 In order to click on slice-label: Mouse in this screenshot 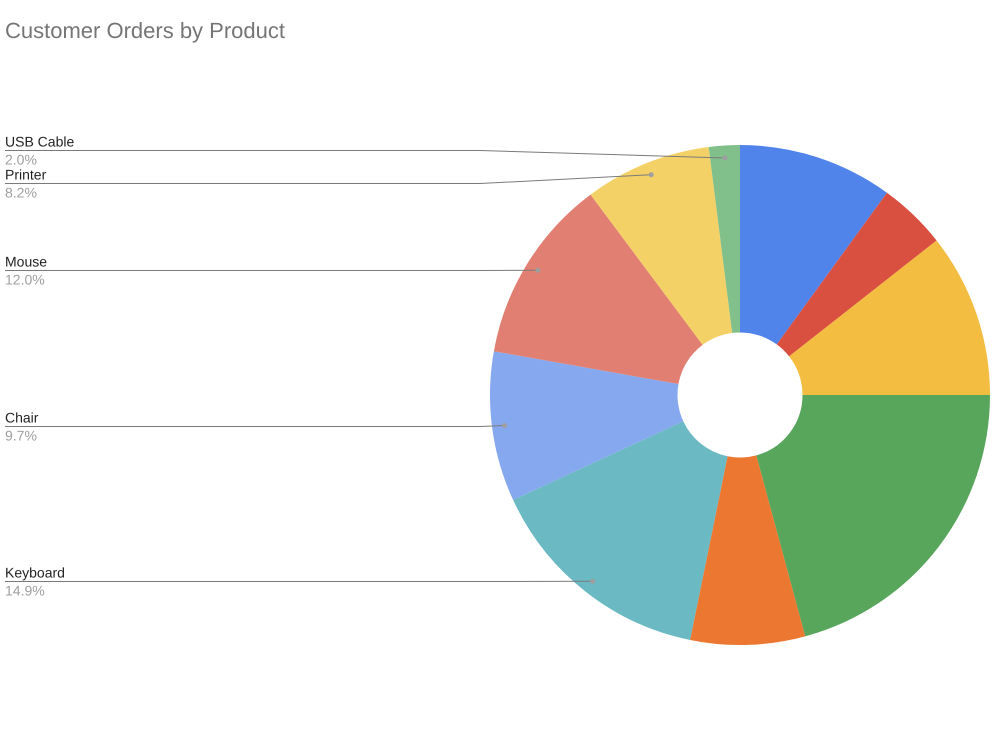, I will do `click(26, 262)`.